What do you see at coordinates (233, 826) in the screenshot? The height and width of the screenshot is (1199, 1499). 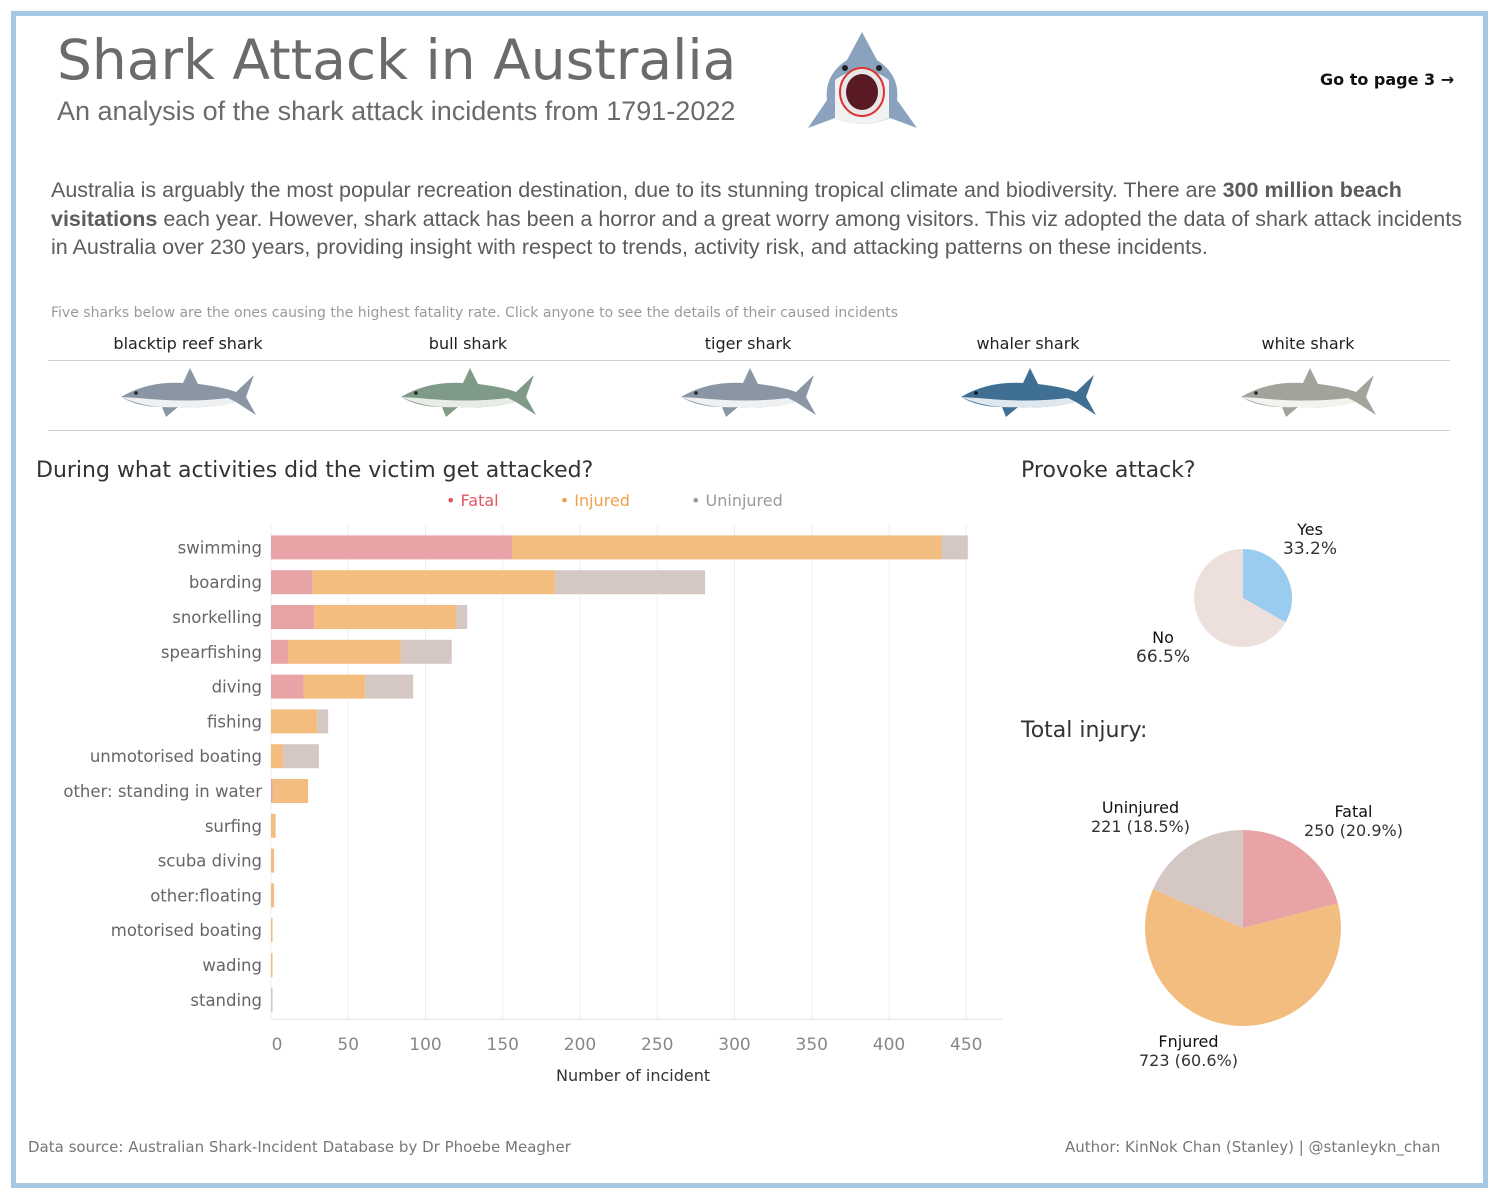 I see `y-tick-label: surfing` at bounding box center [233, 826].